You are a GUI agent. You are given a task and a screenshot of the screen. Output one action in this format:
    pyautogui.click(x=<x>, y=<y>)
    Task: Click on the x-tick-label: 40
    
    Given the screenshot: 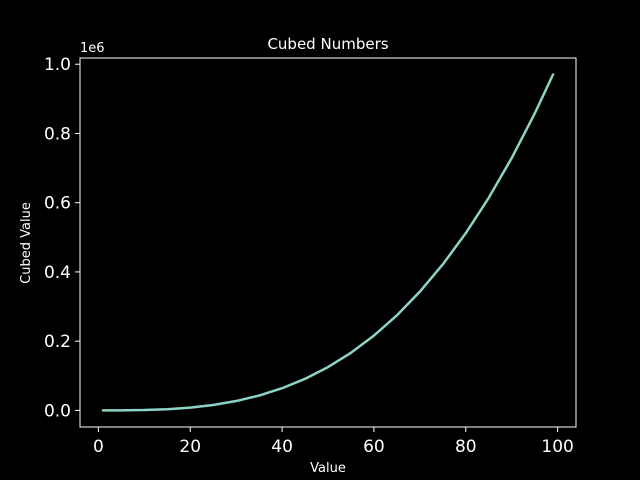 What is the action you would take?
    pyautogui.click(x=282, y=447)
    